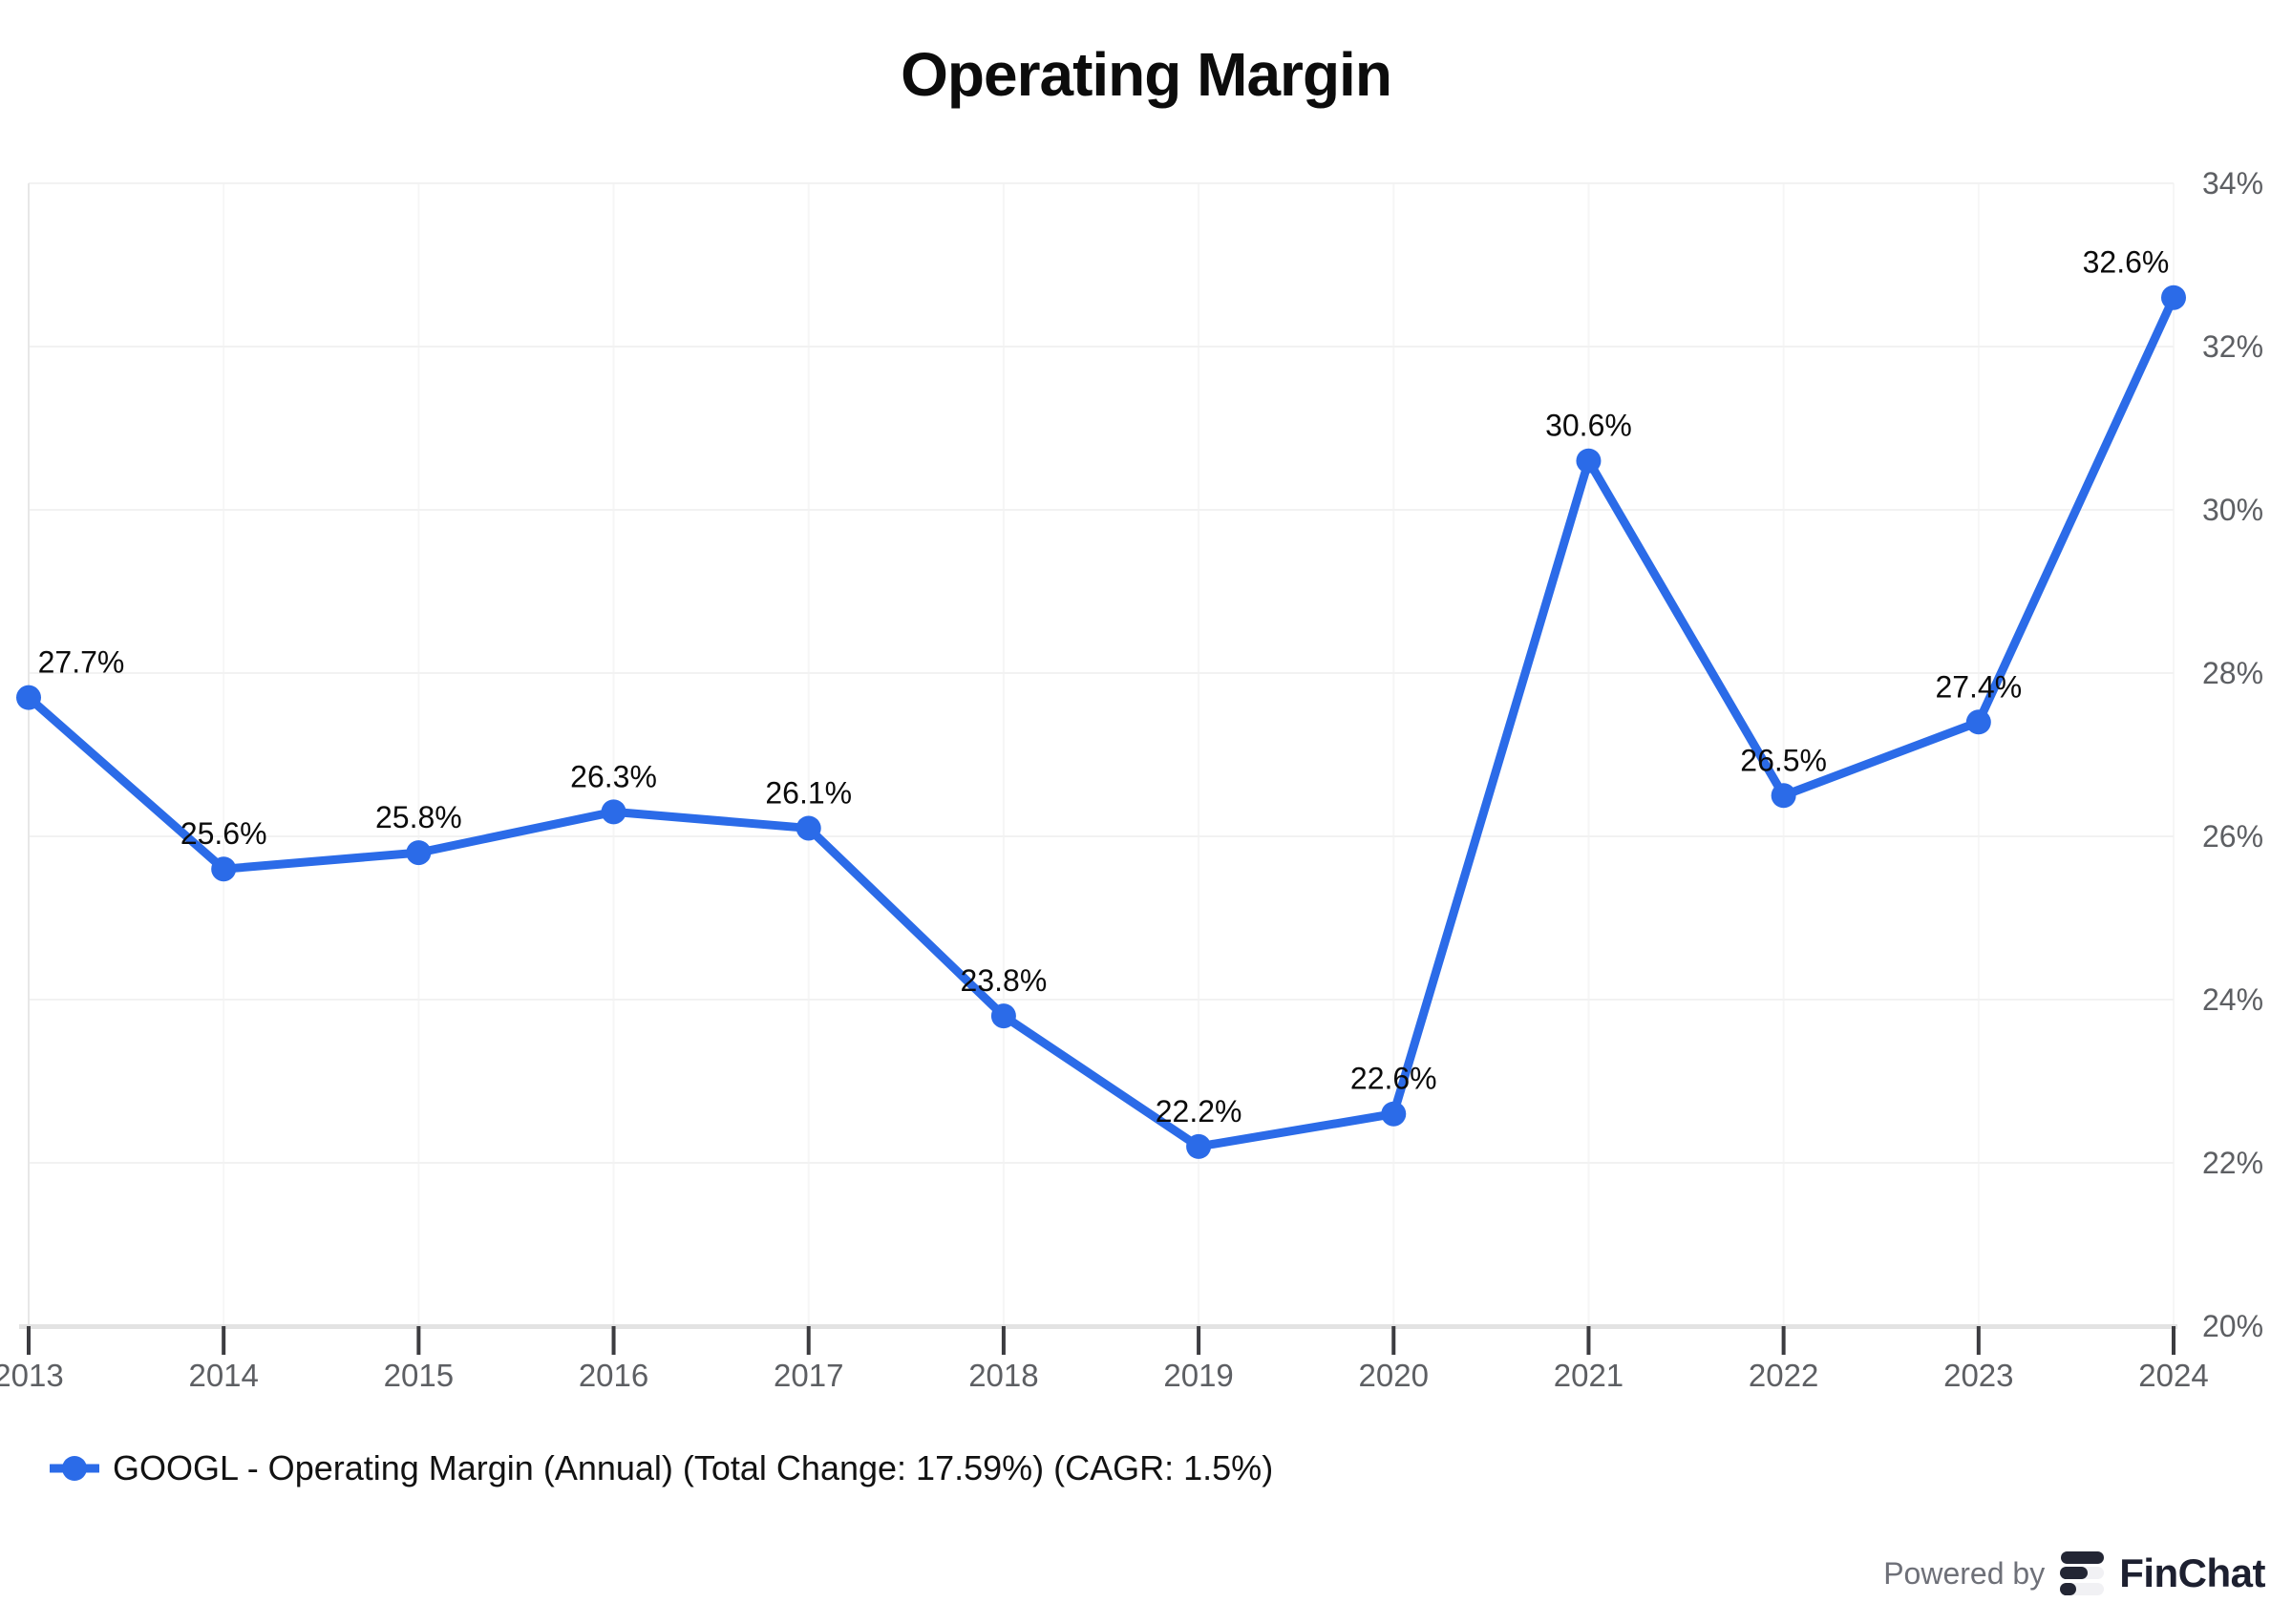  I want to click on data-point-label: 30.6%, so click(1588, 426).